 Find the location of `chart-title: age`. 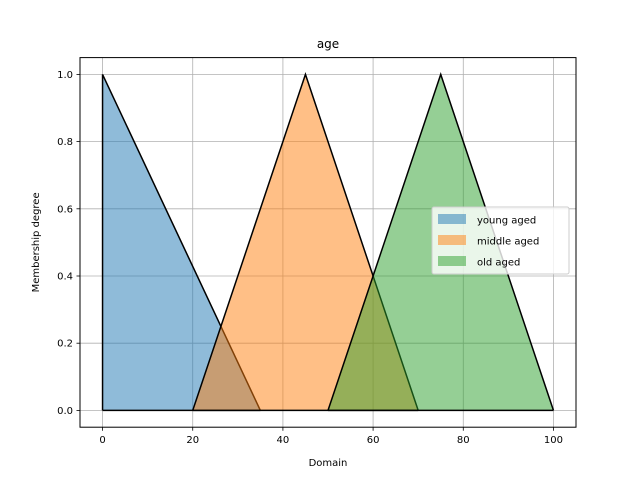

chart-title: age is located at coordinates (328, 44).